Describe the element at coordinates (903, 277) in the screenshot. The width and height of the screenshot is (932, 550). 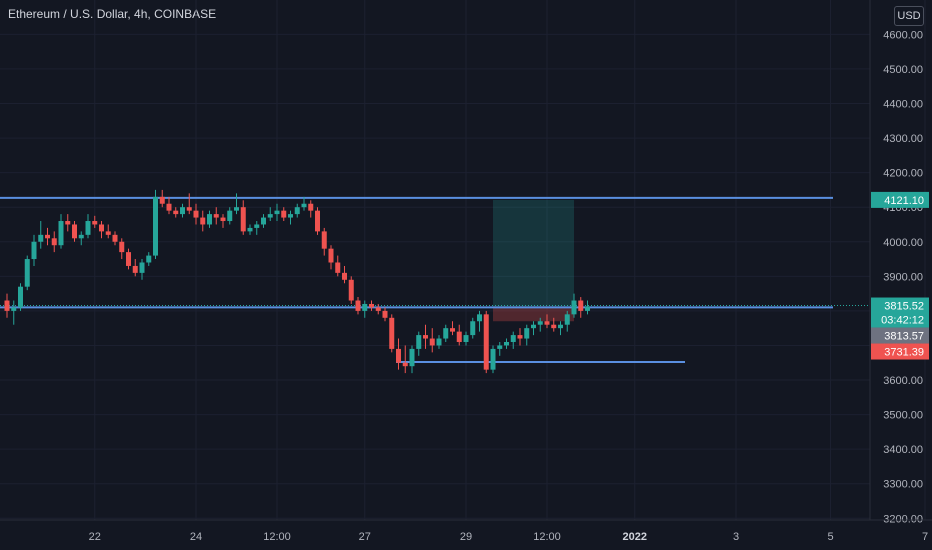
I see `y-tick-label: 3900.00` at that location.